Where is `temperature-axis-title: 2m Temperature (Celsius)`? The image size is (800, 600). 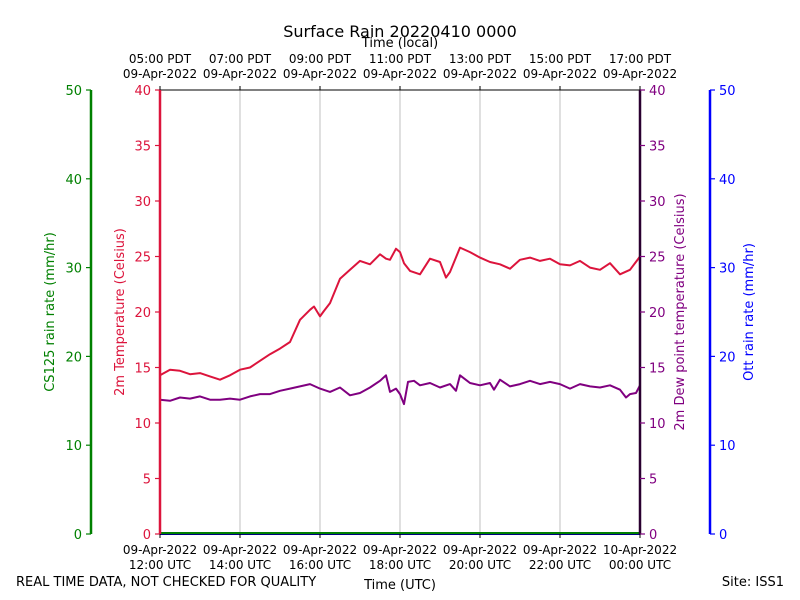
temperature-axis-title: 2m Temperature (Celsius) is located at coordinates (120, 312).